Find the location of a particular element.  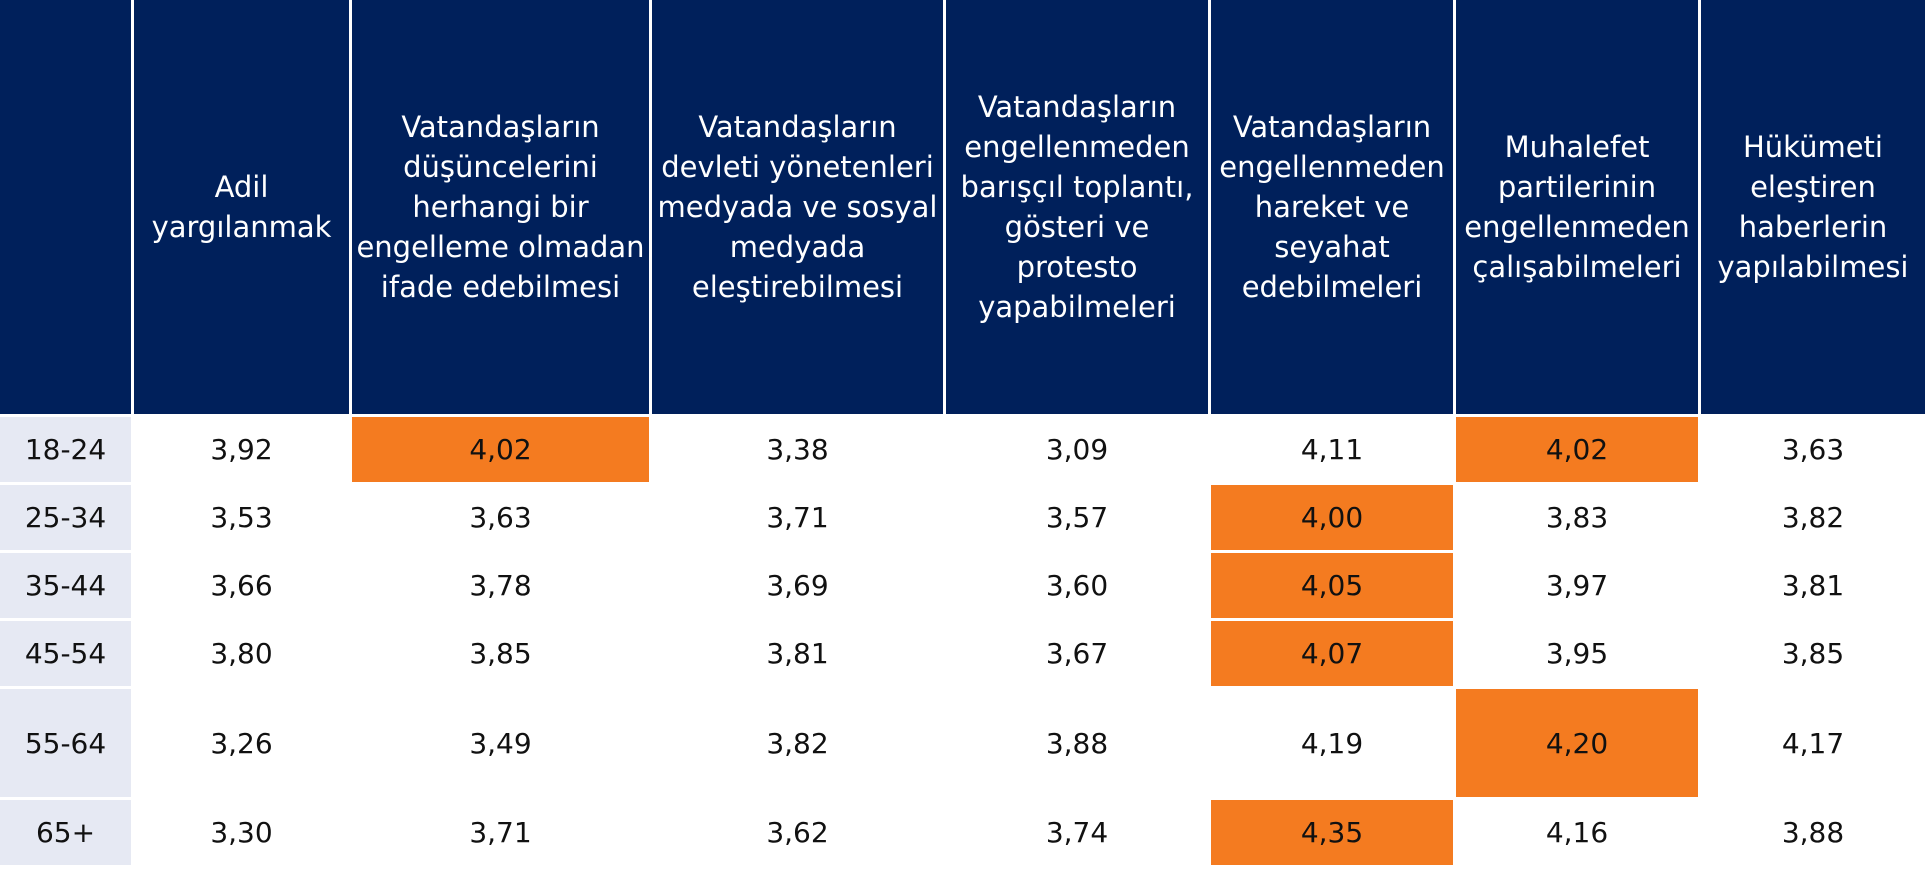

value-cell: 3,80 is located at coordinates (243, 655).